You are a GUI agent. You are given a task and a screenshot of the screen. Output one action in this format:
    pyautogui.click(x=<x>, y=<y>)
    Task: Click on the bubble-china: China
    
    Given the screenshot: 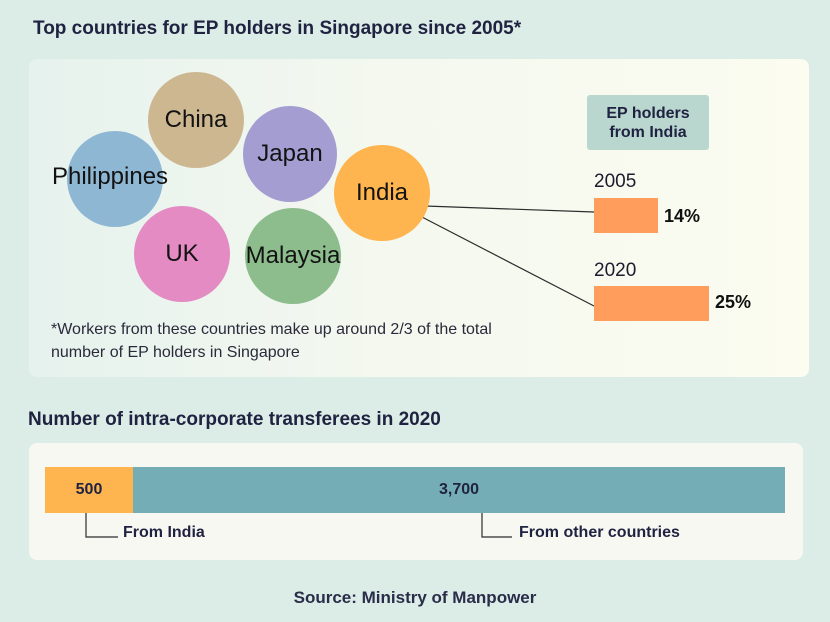 What is the action you would take?
    pyautogui.click(x=196, y=120)
    